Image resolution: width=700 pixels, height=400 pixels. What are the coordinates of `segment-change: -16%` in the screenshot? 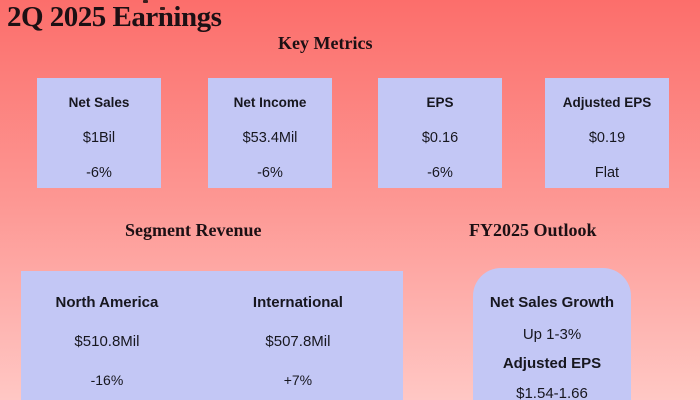 It's located at (107, 380).